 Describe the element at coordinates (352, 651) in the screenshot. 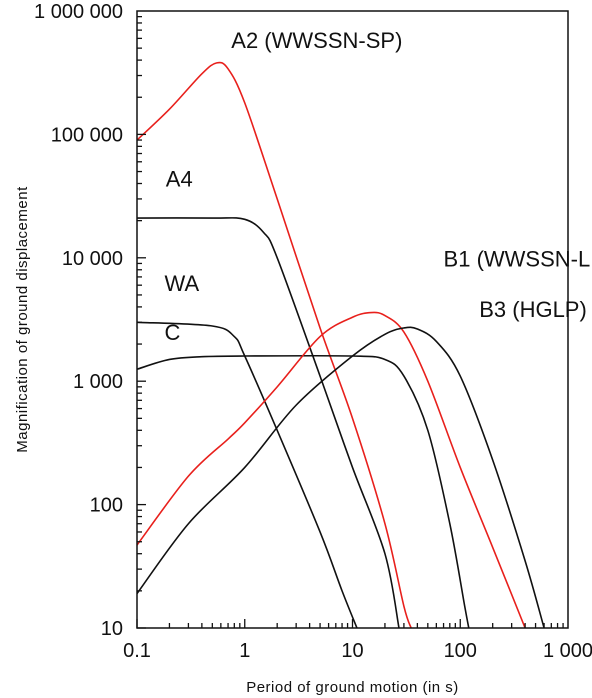

I see `x-tick-label: 10` at that location.